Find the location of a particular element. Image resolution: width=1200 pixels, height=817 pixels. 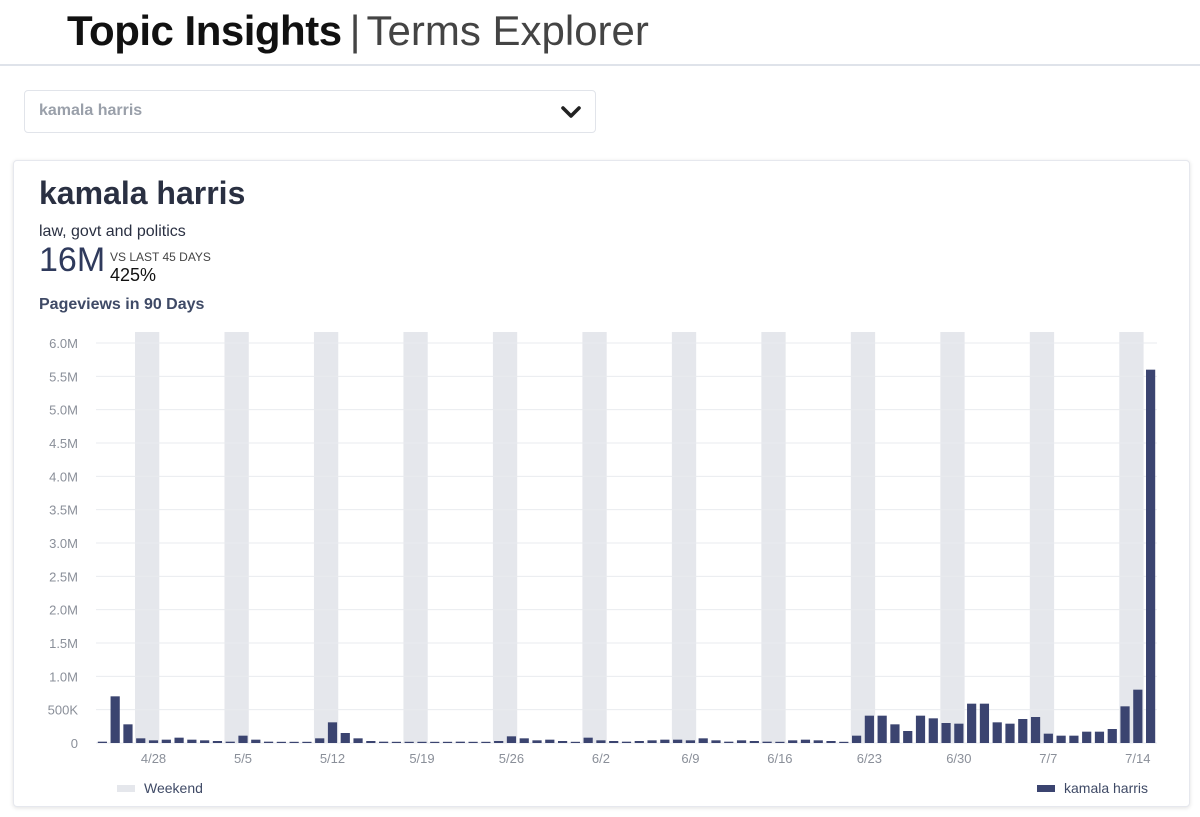

legend-series-label: kamala harris is located at coordinates (1106, 788).